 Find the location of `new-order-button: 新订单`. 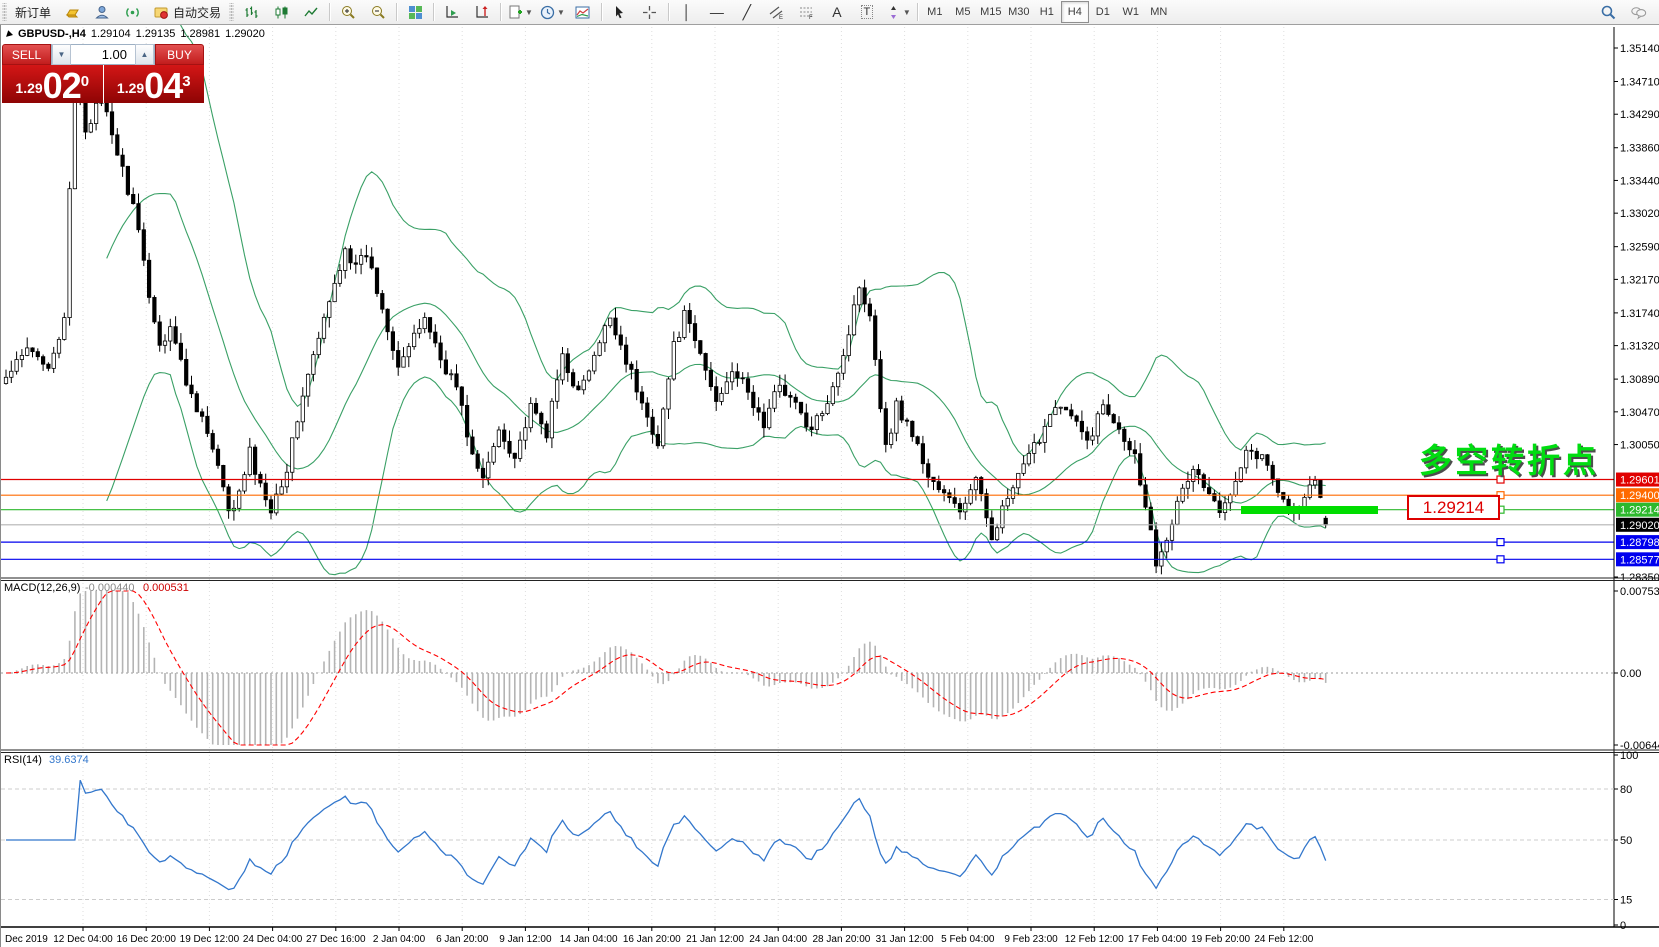

new-order-button: 新订单 is located at coordinates (33, 12).